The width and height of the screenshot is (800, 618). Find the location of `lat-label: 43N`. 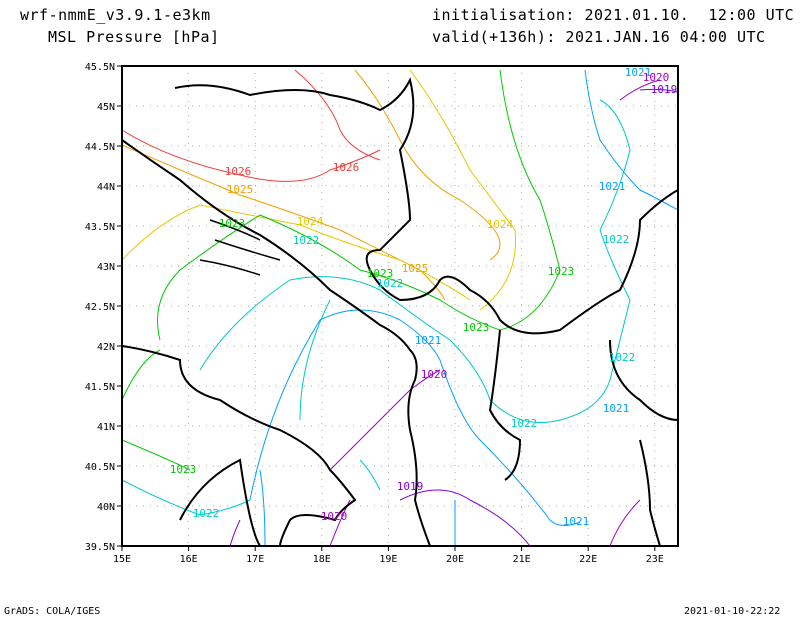

lat-label: 43N is located at coordinates (106, 267).